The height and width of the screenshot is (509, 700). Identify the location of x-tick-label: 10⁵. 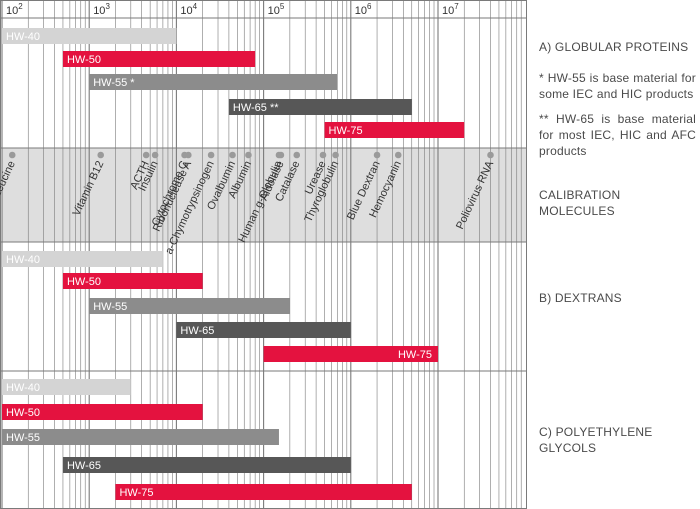
(276, 9).